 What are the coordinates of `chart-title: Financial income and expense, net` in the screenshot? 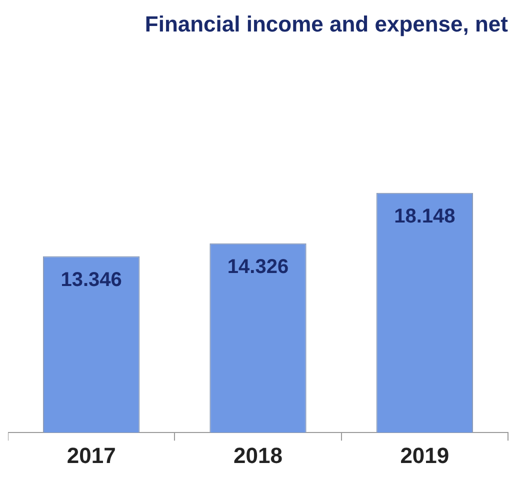 It's located at (326, 23).